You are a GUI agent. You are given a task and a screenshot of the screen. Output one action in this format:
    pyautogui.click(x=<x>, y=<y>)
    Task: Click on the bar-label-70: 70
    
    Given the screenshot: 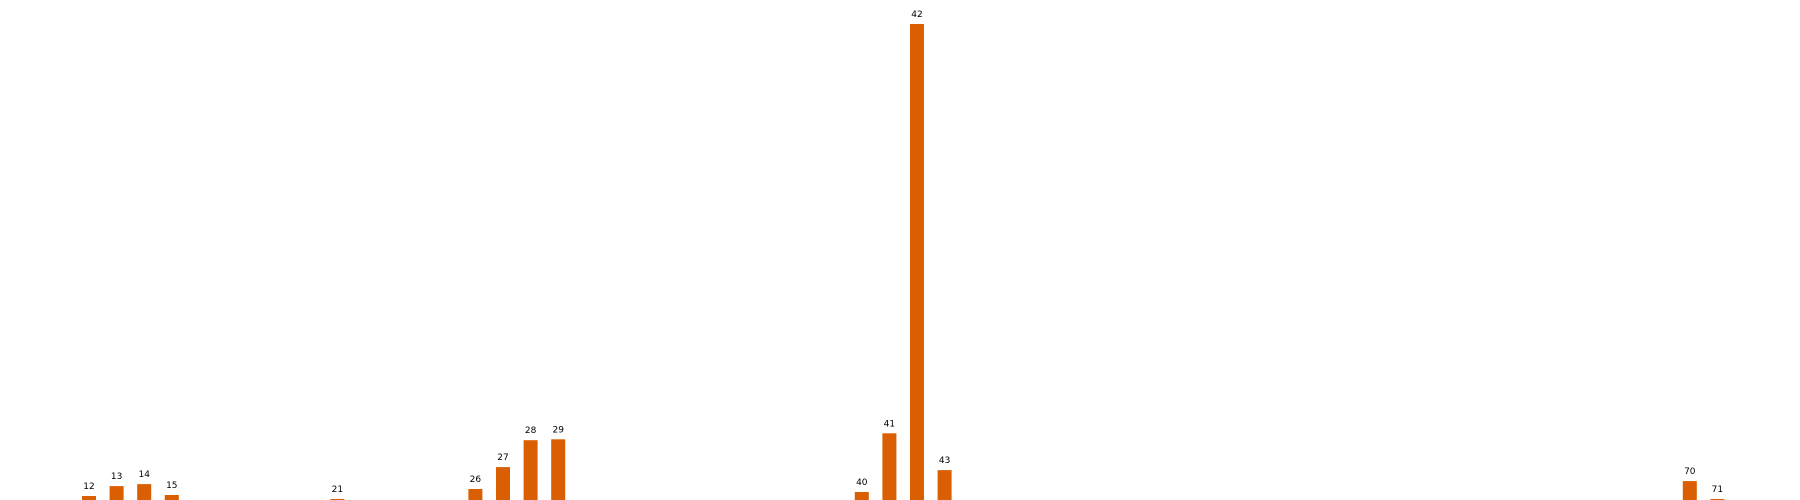 What is the action you would take?
    pyautogui.click(x=1690, y=472)
    